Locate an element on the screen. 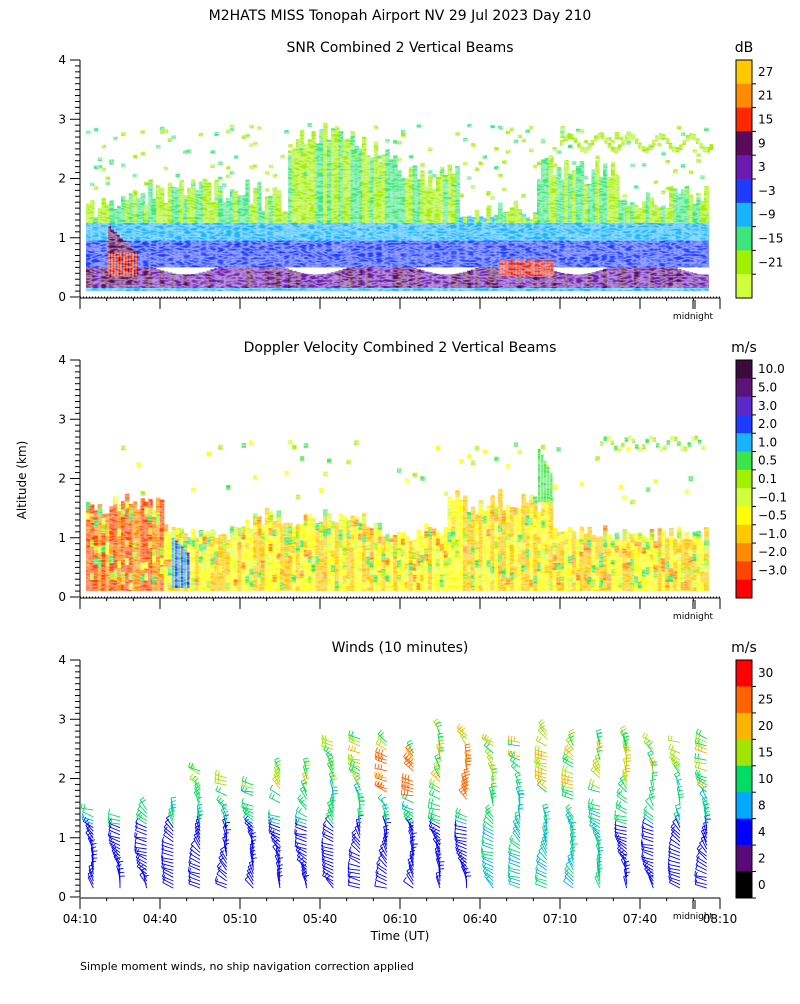 Image resolution: width=800 pixels, height=1004 pixels. y-tick-label: 2 is located at coordinates (62, 179).